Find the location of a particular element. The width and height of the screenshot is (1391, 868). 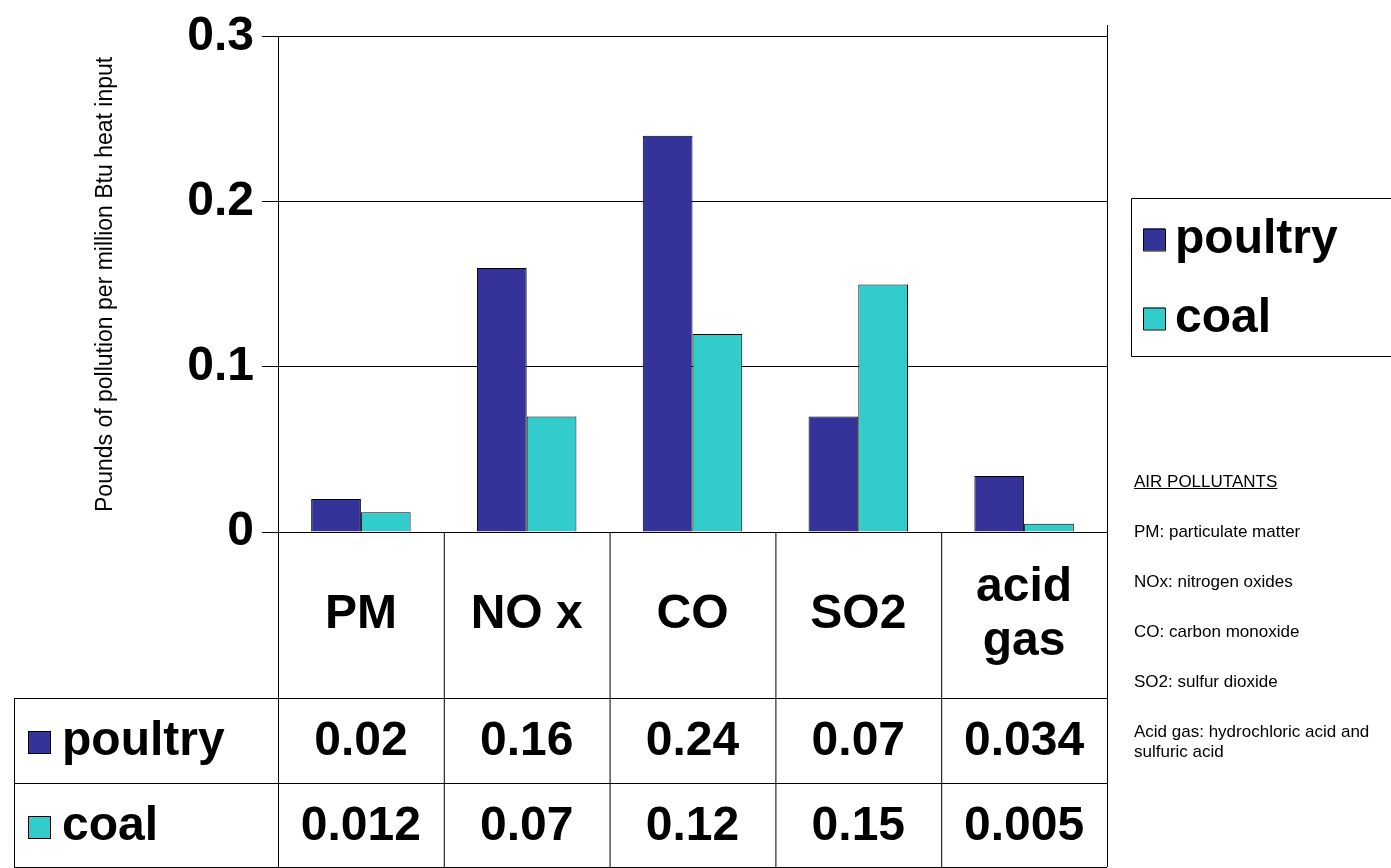

text: coal is located at coordinates (110, 823).